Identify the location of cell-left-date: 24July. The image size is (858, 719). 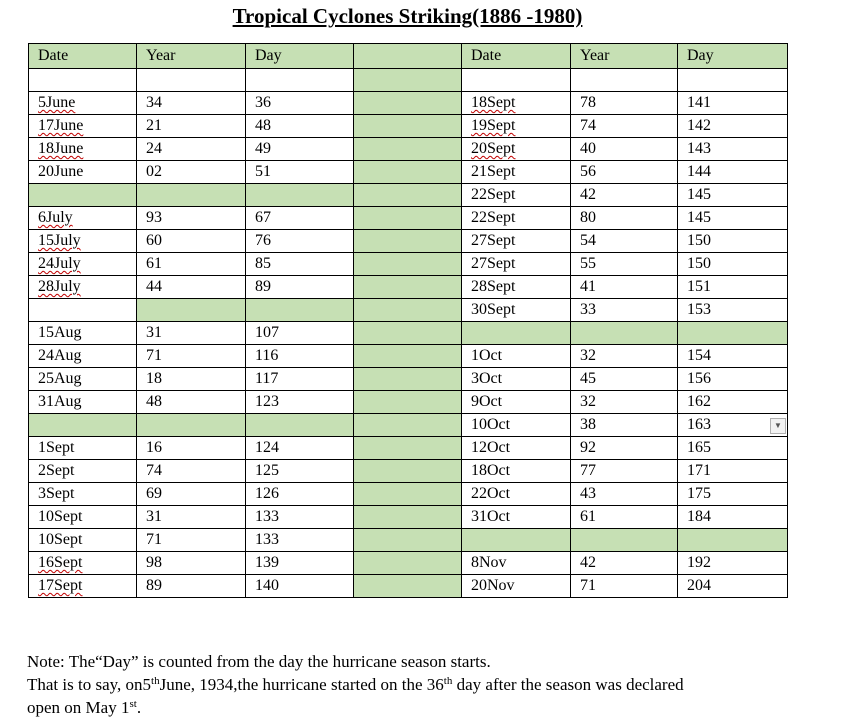
(82, 264).